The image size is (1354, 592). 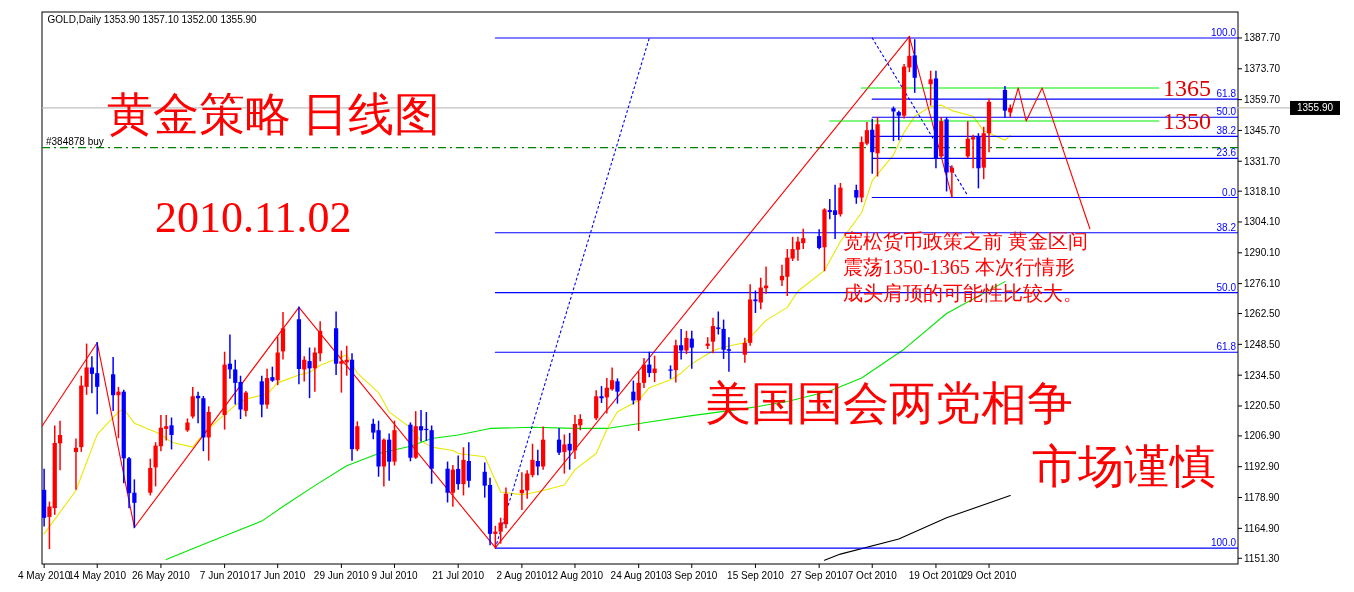 What do you see at coordinates (394, 575) in the screenshot?
I see `x-tick-label: 9 Jul 2010` at bounding box center [394, 575].